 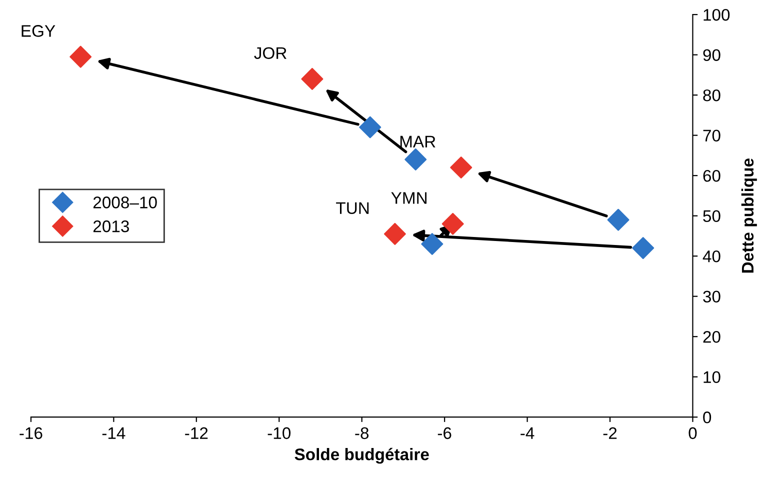 What do you see at coordinates (712, 377) in the screenshot?
I see `y-tick-label: 10` at bounding box center [712, 377].